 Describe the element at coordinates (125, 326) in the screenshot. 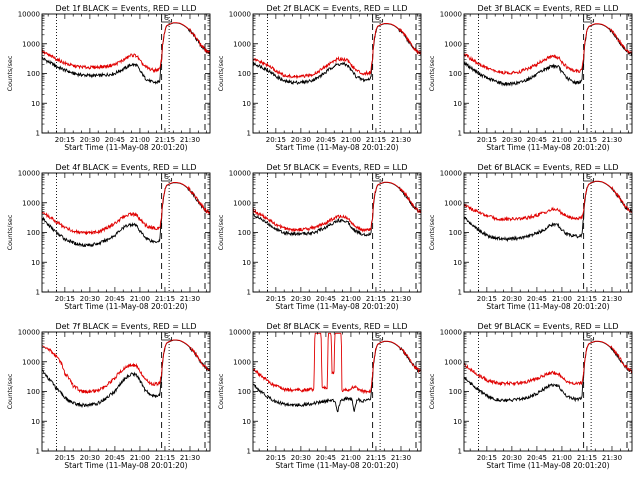

I see `panel-title: Det 7f BLACK = Events, RED = LLD` at that location.